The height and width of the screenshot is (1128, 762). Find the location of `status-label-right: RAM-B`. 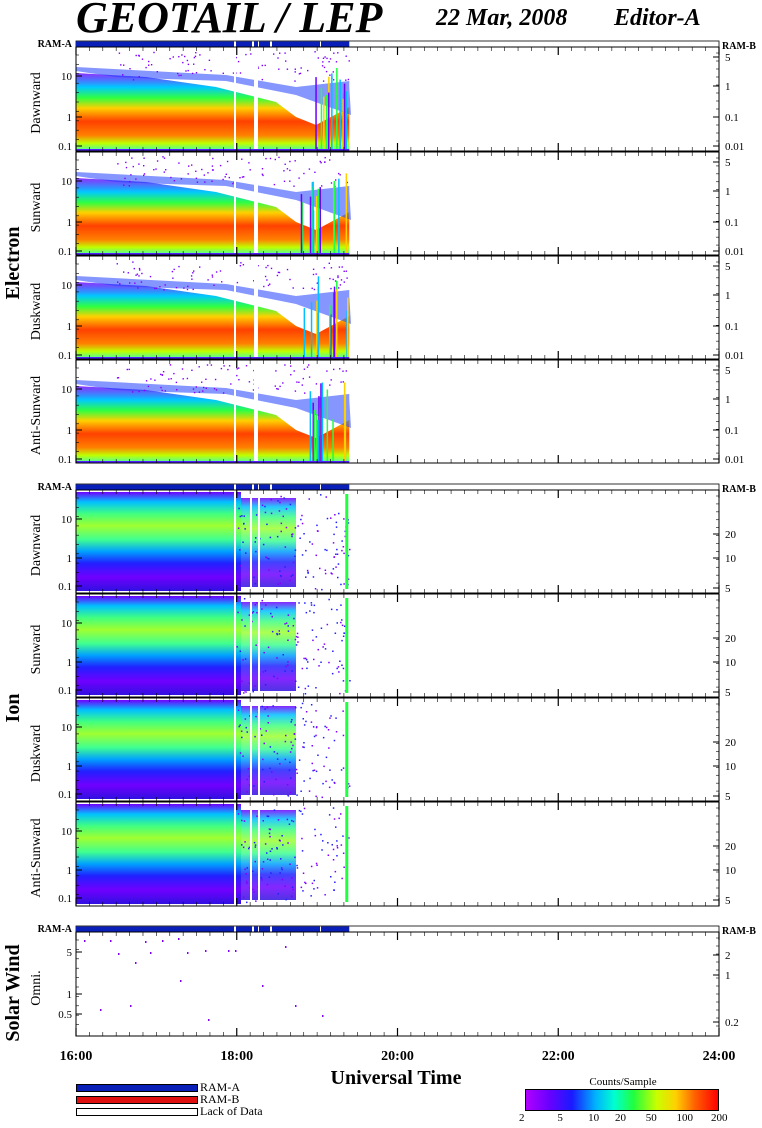

status-label-right: RAM-B is located at coordinates (739, 46).